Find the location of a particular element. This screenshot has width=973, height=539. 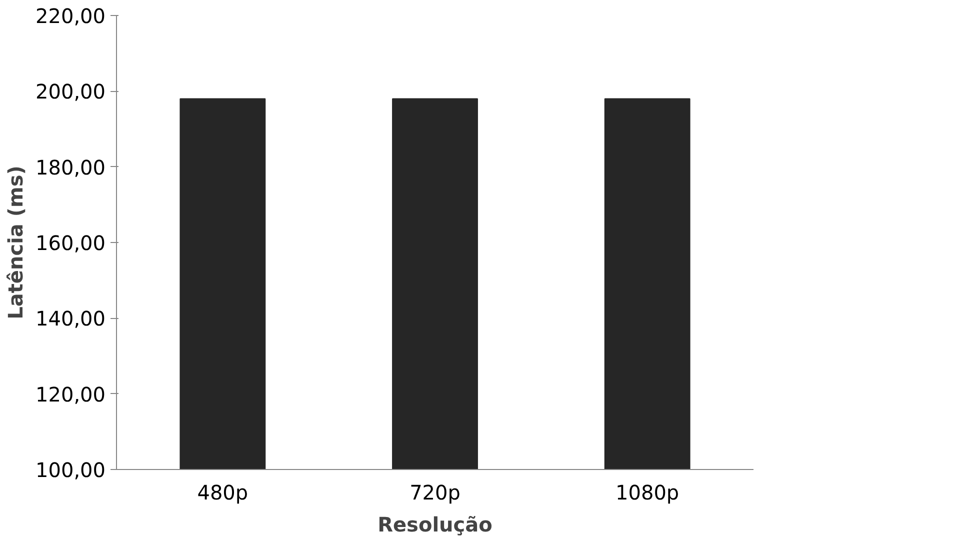

y-tick-label: 140,00 is located at coordinates (71, 318).